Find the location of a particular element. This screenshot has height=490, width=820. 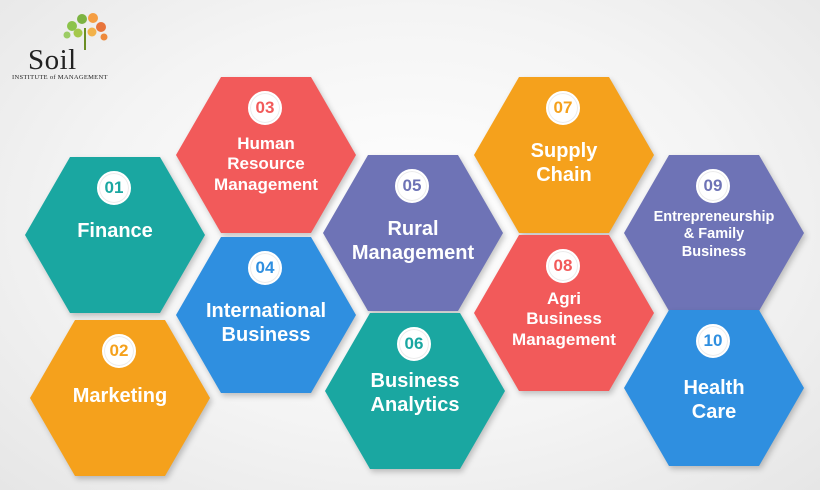

hex-international-business: 04 International Business is located at coordinates (266, 315).